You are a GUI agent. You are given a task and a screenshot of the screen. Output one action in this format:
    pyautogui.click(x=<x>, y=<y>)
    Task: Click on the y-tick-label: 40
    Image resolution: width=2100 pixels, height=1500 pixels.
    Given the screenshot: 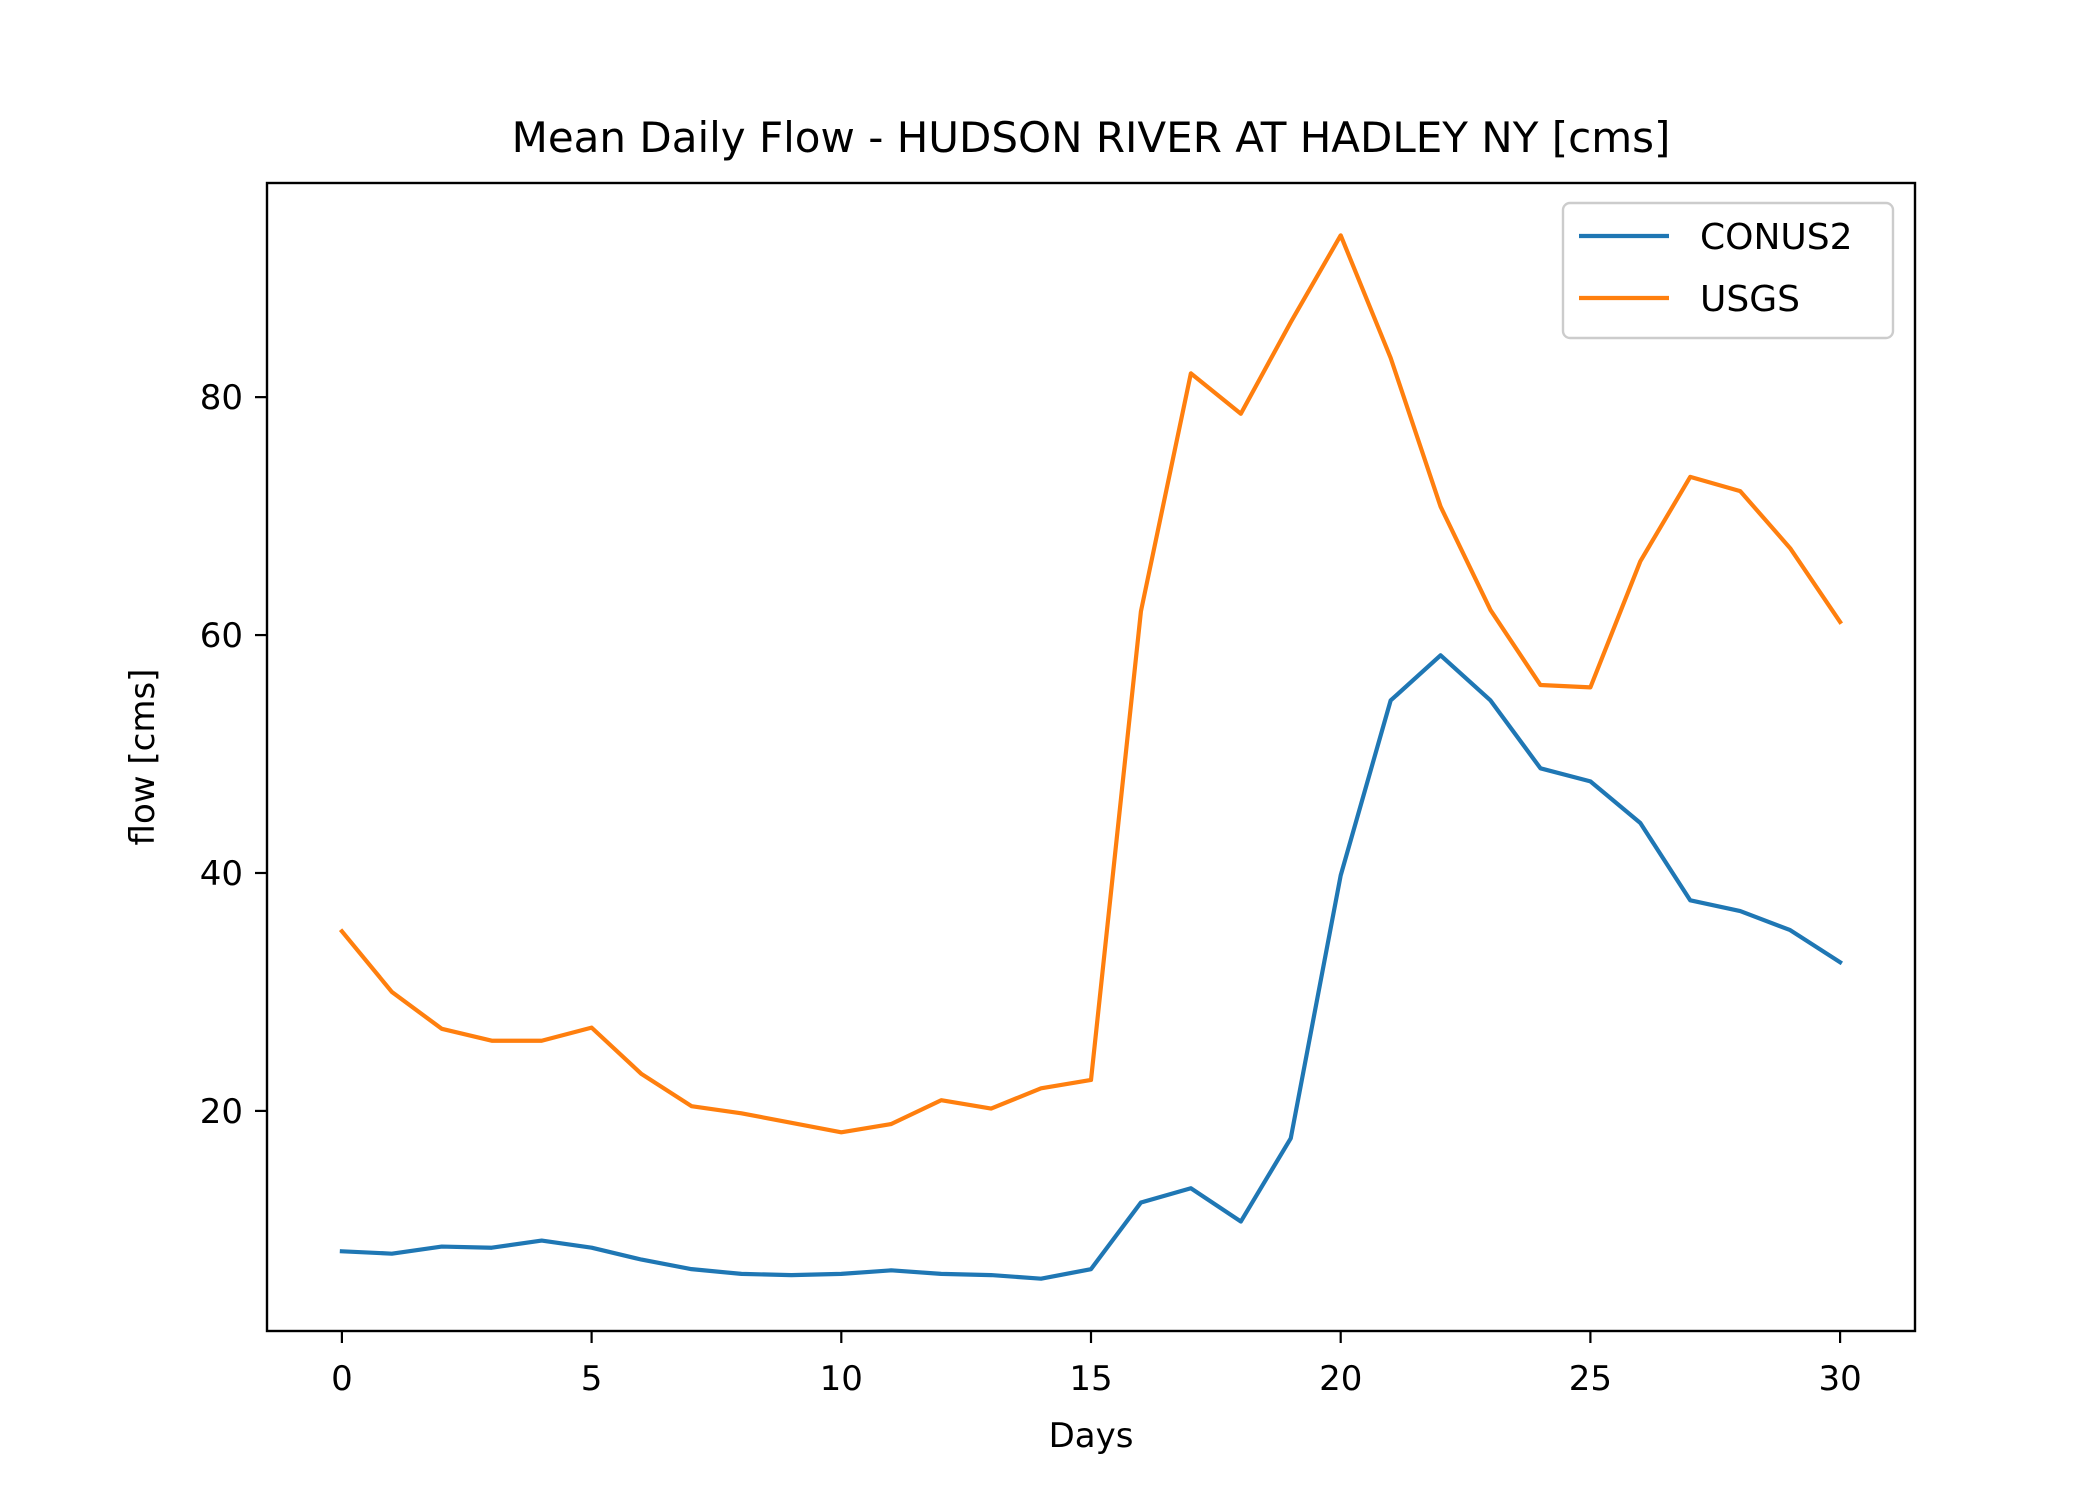 What is the action you would take?
    pyautogui.click(x=221, y=874)
    